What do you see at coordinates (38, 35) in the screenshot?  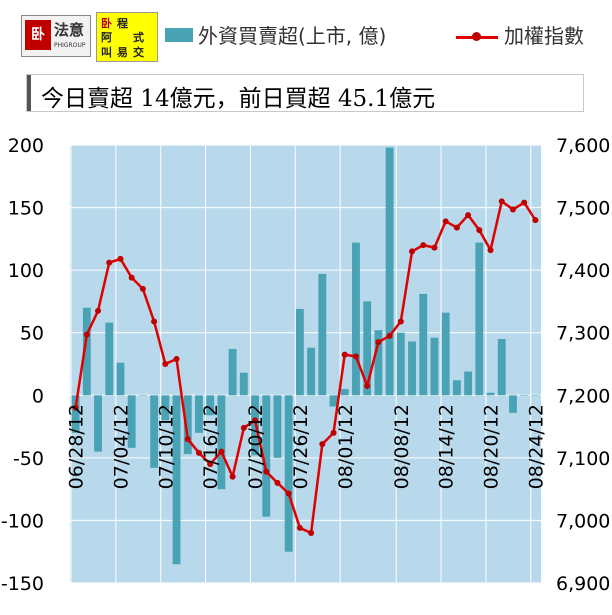 I see `logo-mark: 卧` at bounding box center [38, 35].